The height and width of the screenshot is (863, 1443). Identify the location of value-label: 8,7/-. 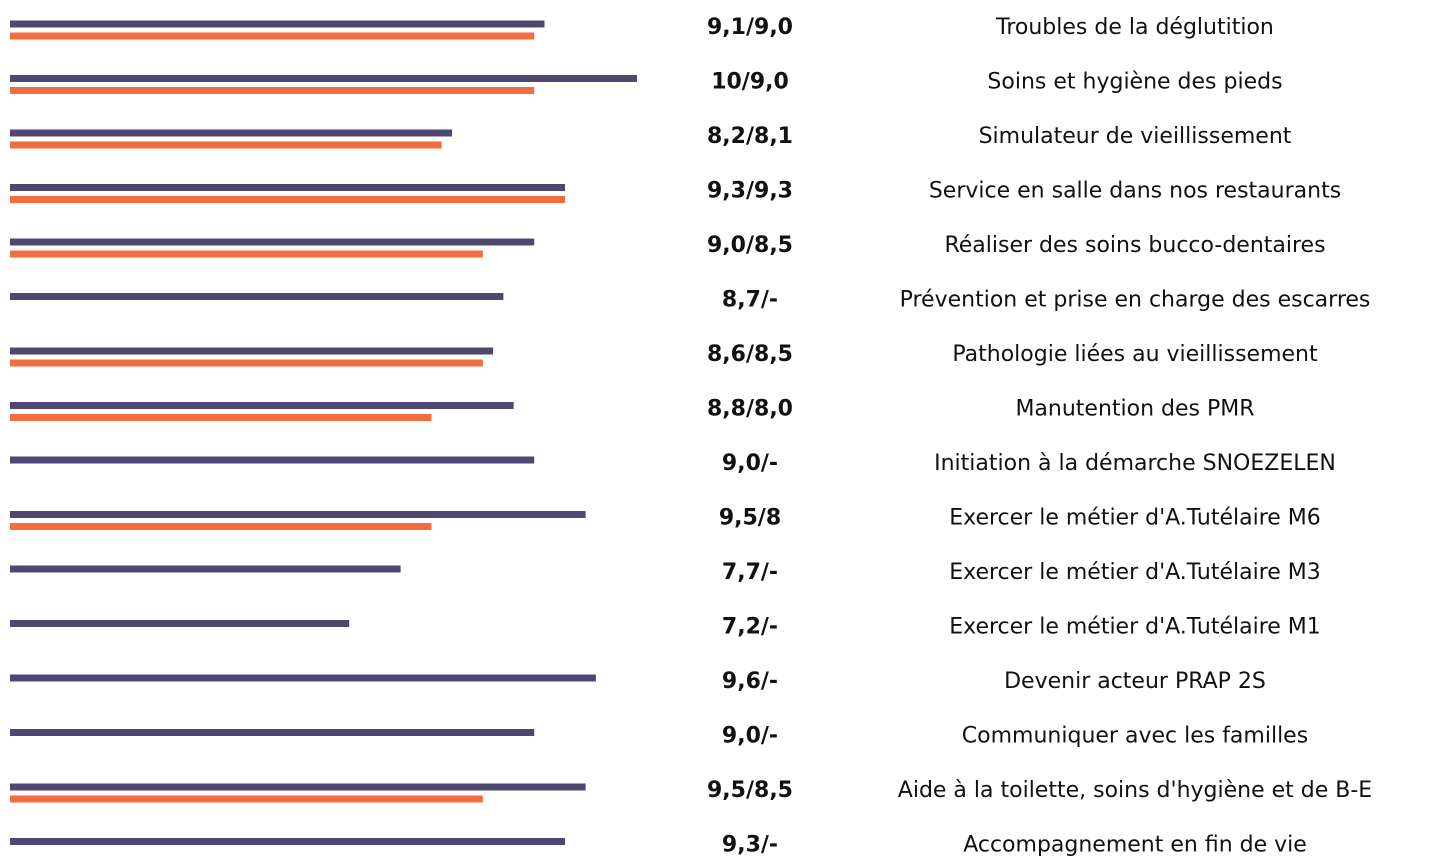
(750, 300).